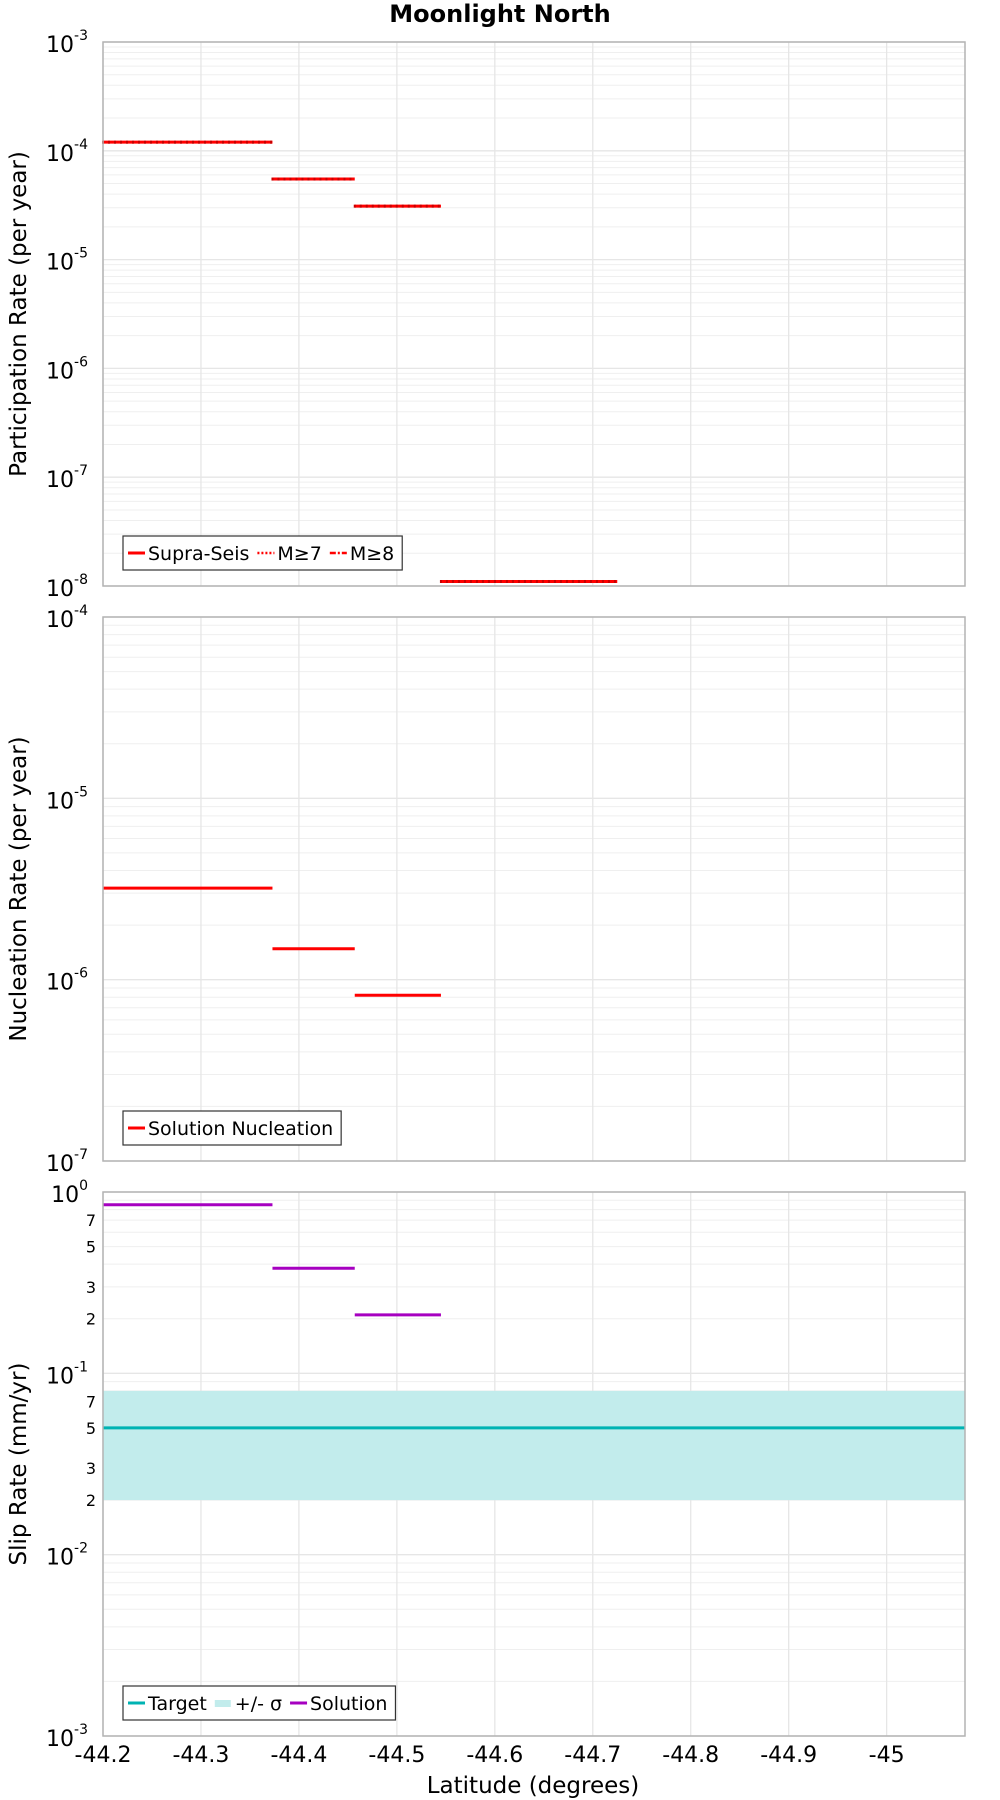  Describe the element at coordinates (67, 799) in the screenshot. I see `y-tick-label: 10⁻⁵` at that location.